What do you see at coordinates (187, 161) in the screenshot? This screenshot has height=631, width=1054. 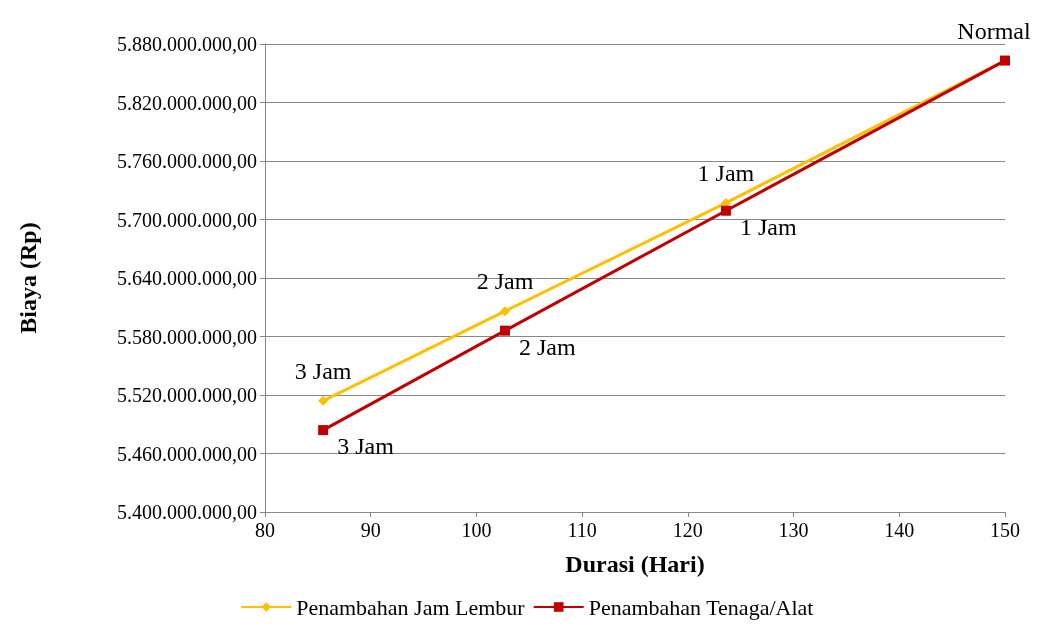 I see `y-tick-label: 5.760.000.000,00` at bounding box center [187, 161].